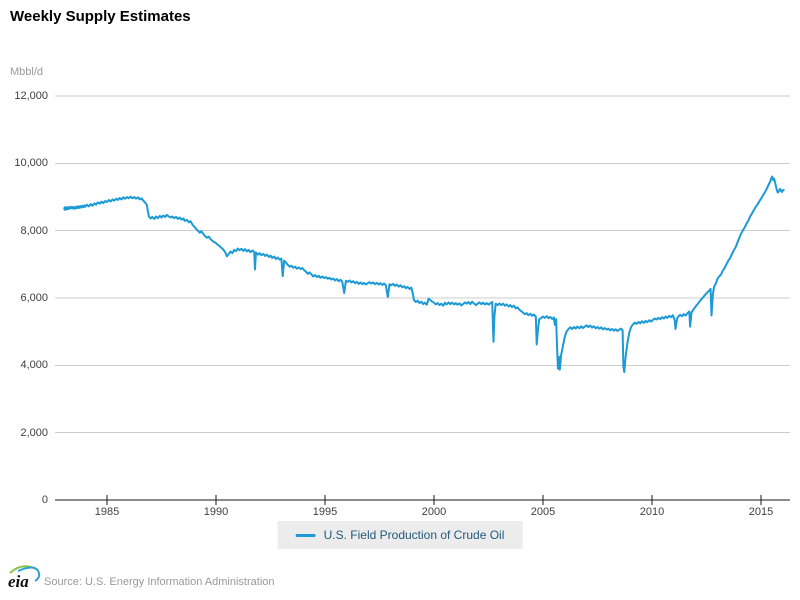  Describe the element at coordinates (325, 512) in the screenshot. I see `x-tick-label: 1995` at that location.